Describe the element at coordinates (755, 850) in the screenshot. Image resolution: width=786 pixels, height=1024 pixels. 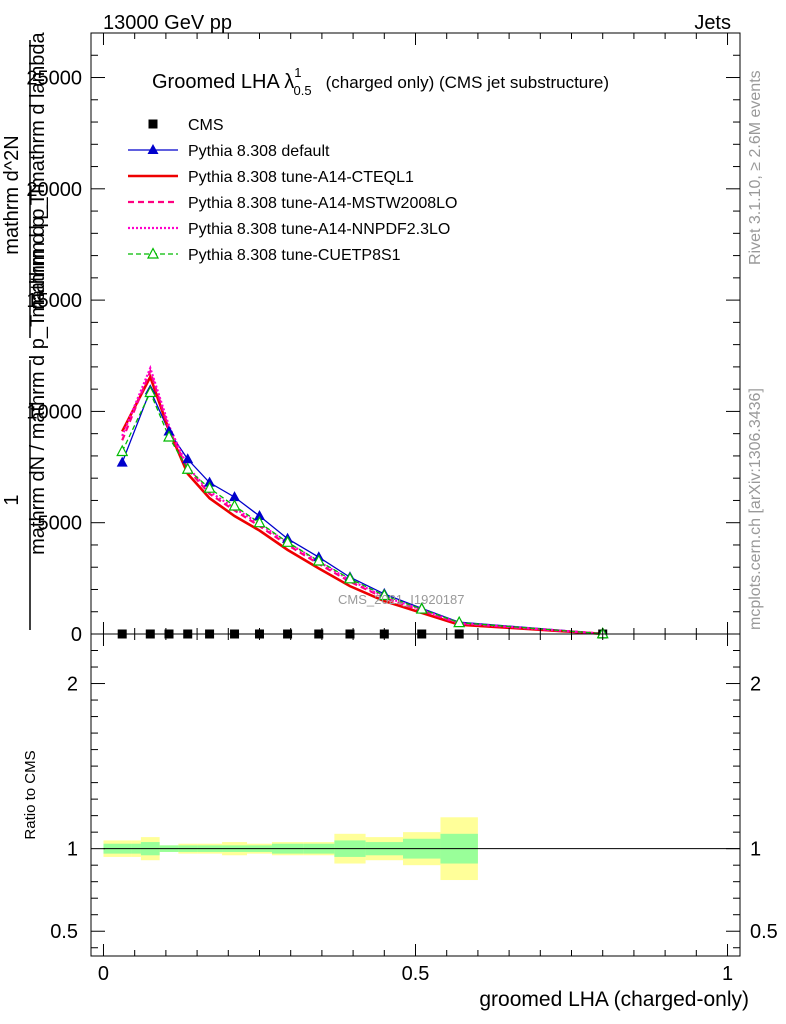
I see `ratio-y-tick-label-right: 1` at that location.